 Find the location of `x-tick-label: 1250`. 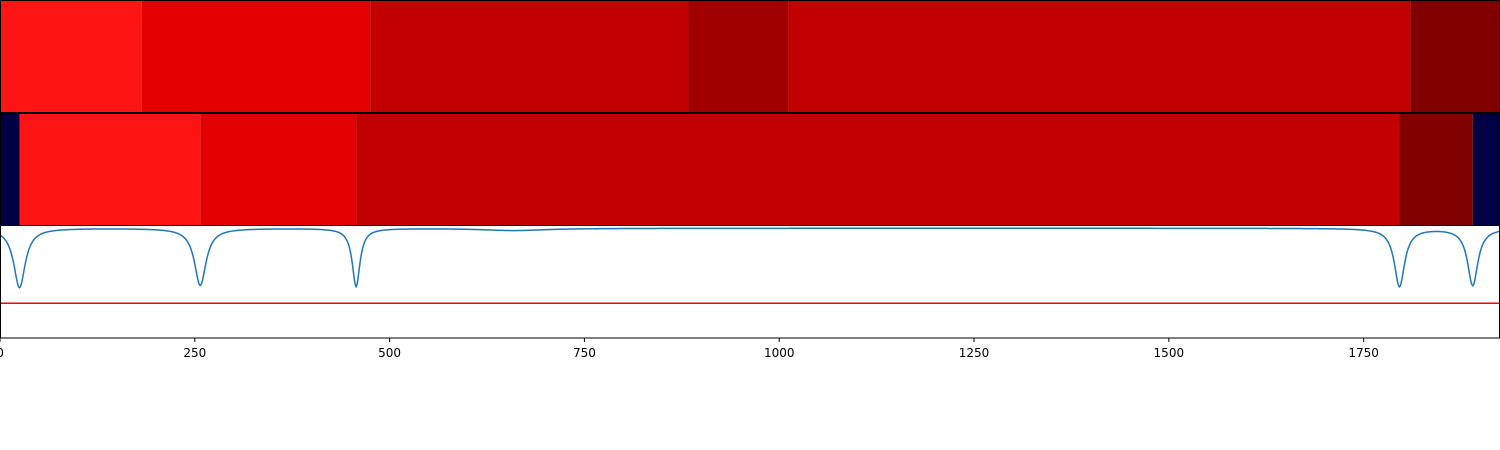

x-tick-label: 1250 is located at coordinates (974, 353).